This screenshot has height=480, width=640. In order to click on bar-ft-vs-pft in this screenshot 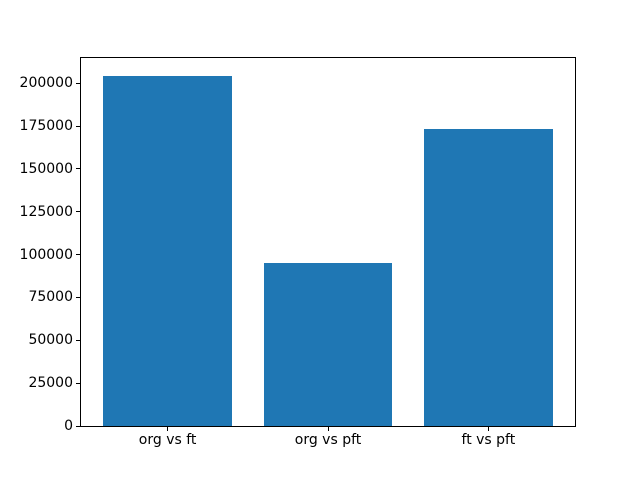, I will do `click(488, 277)`.